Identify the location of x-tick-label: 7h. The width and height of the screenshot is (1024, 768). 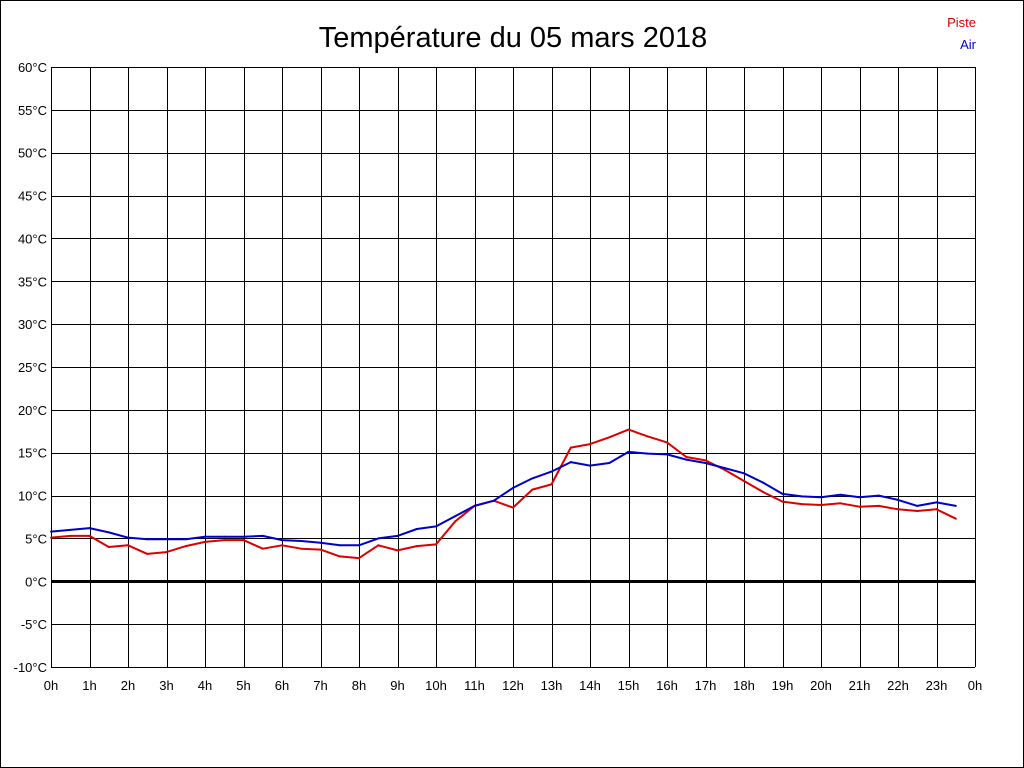
(320, 685).